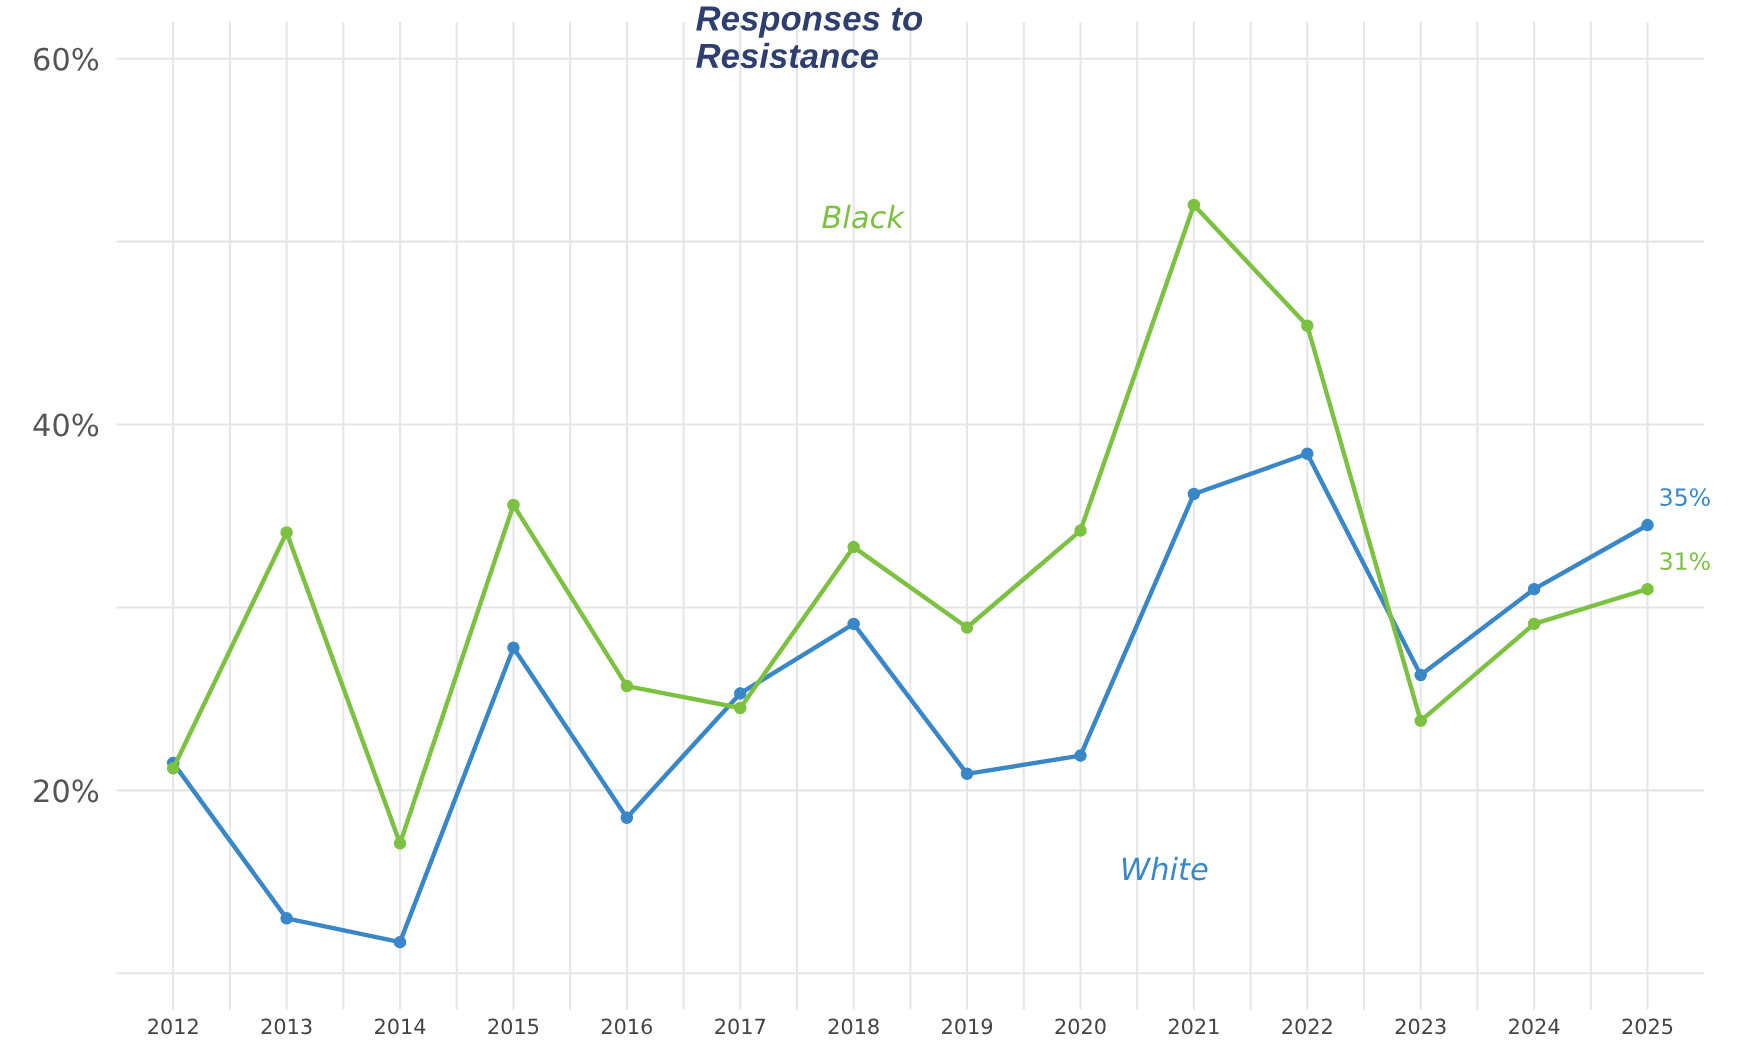 This screenshot has width=1739, height=1053. I want to click on x-tick-label: 2023, so click(1420, 1026).